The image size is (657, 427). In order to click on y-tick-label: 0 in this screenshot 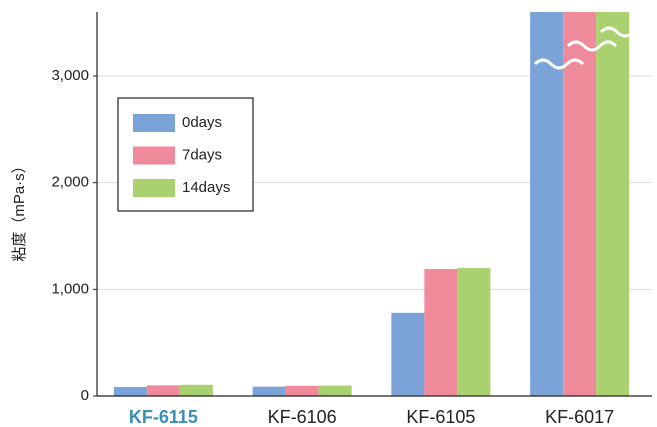, I will do `click(85, 395)`.